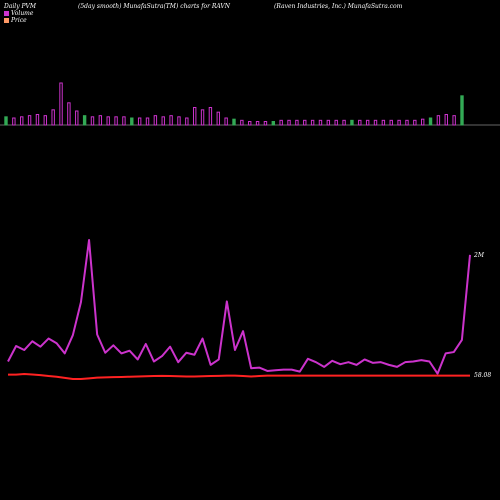 The height and width of the screenshot is (500, 500). Describe the element at coordinates (6, 13) in the screenshot. I see `legend-swatch-volume` at that location.